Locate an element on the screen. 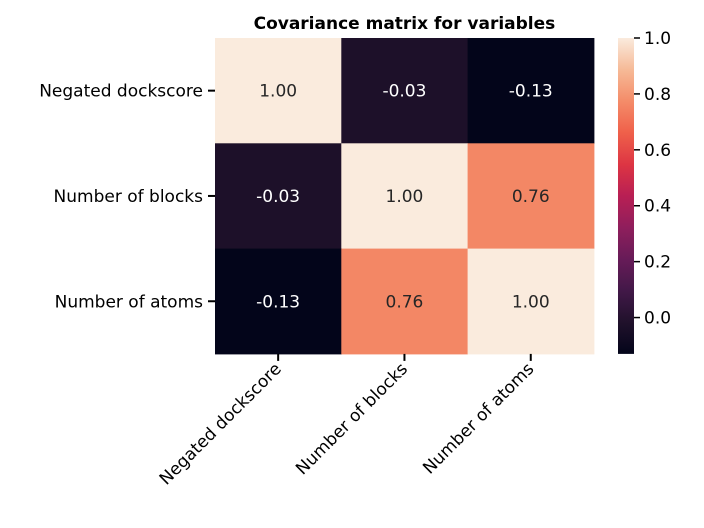 The height and width of the screenshot is (528, 704). colorbar-tick-label: 0.0 is located at coordinates (657, 319).